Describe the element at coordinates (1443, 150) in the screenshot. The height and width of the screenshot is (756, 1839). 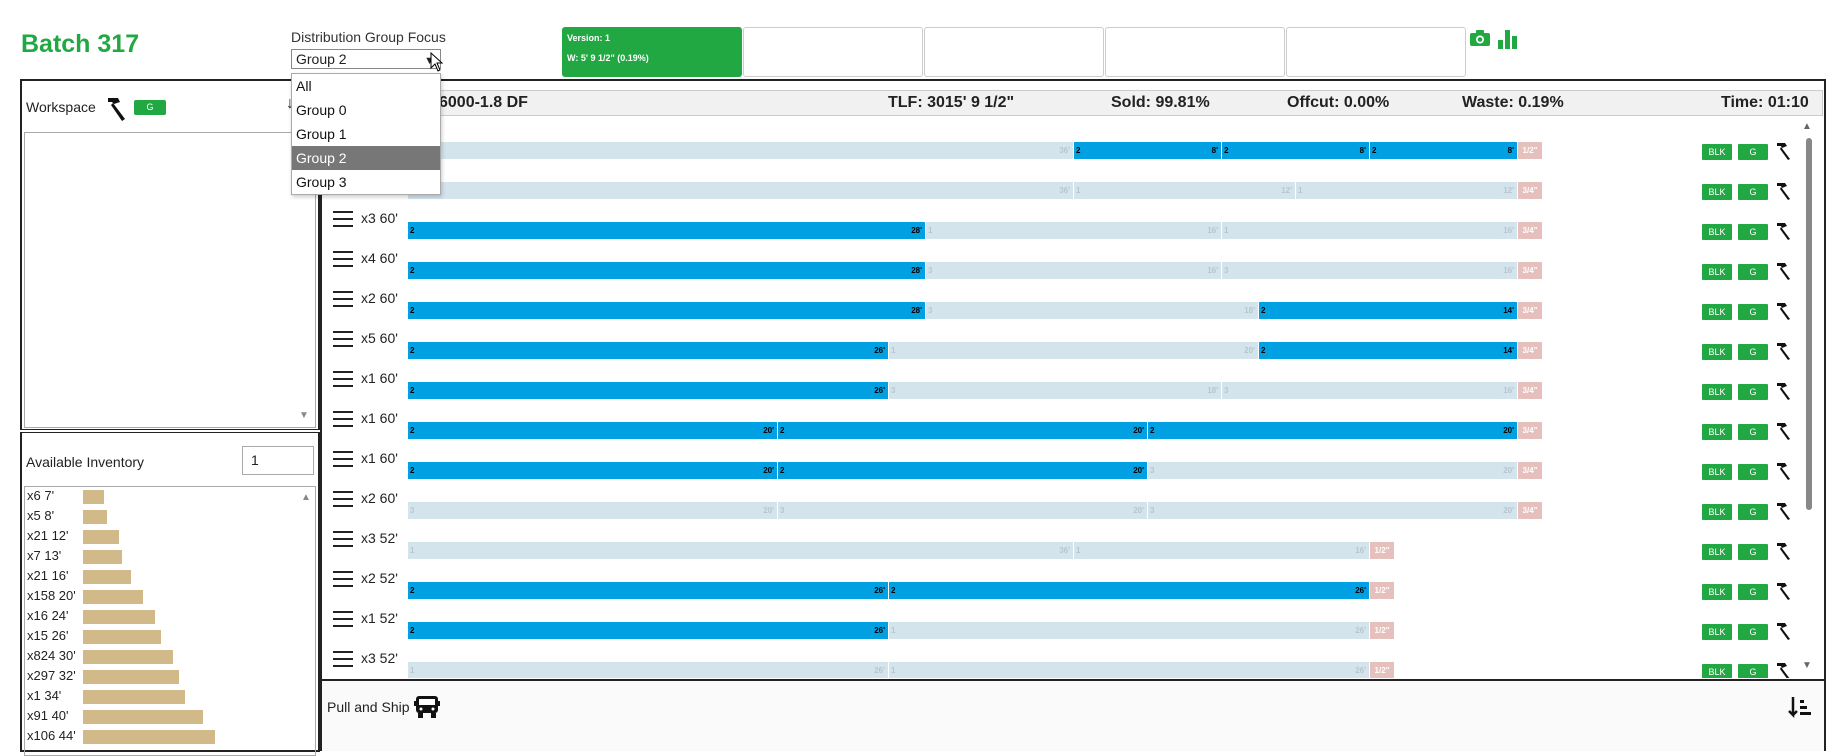
I see `cut-segment: 2 8'` at that location.